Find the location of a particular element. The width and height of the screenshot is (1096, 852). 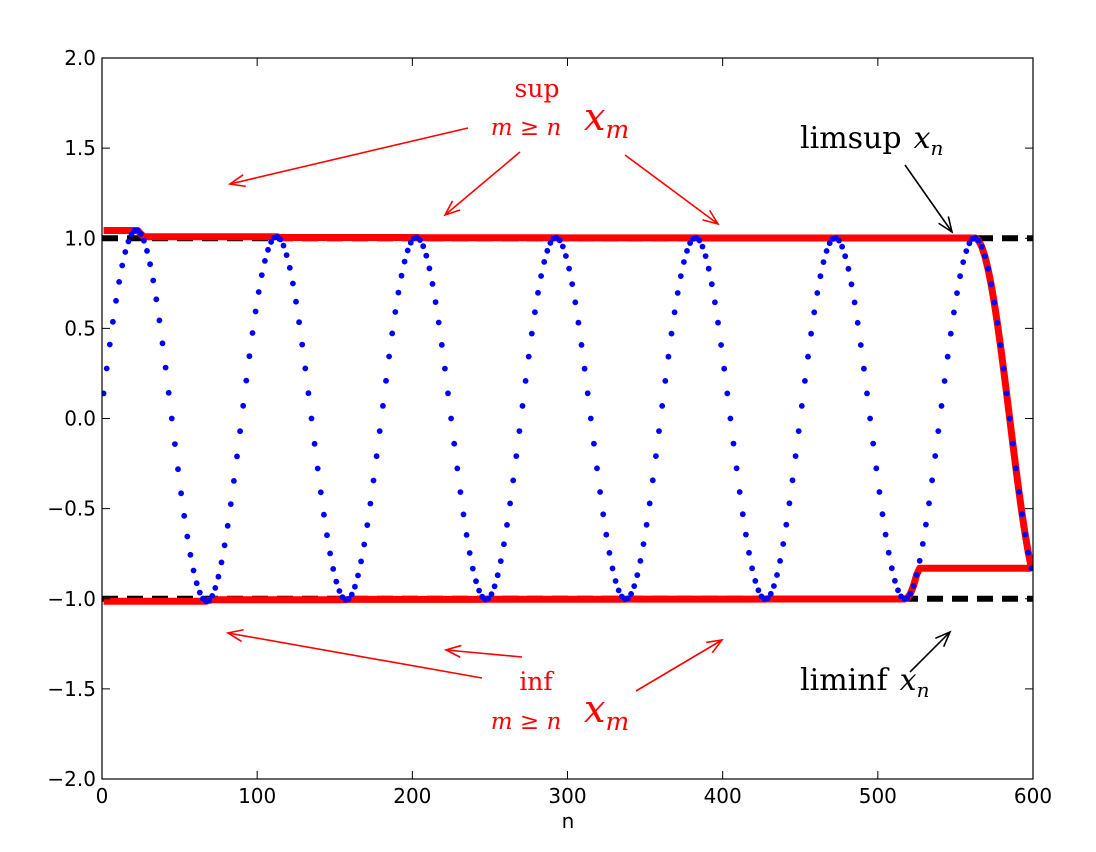

y-tick-label: 1.0 is located at coordinates (80, 238).